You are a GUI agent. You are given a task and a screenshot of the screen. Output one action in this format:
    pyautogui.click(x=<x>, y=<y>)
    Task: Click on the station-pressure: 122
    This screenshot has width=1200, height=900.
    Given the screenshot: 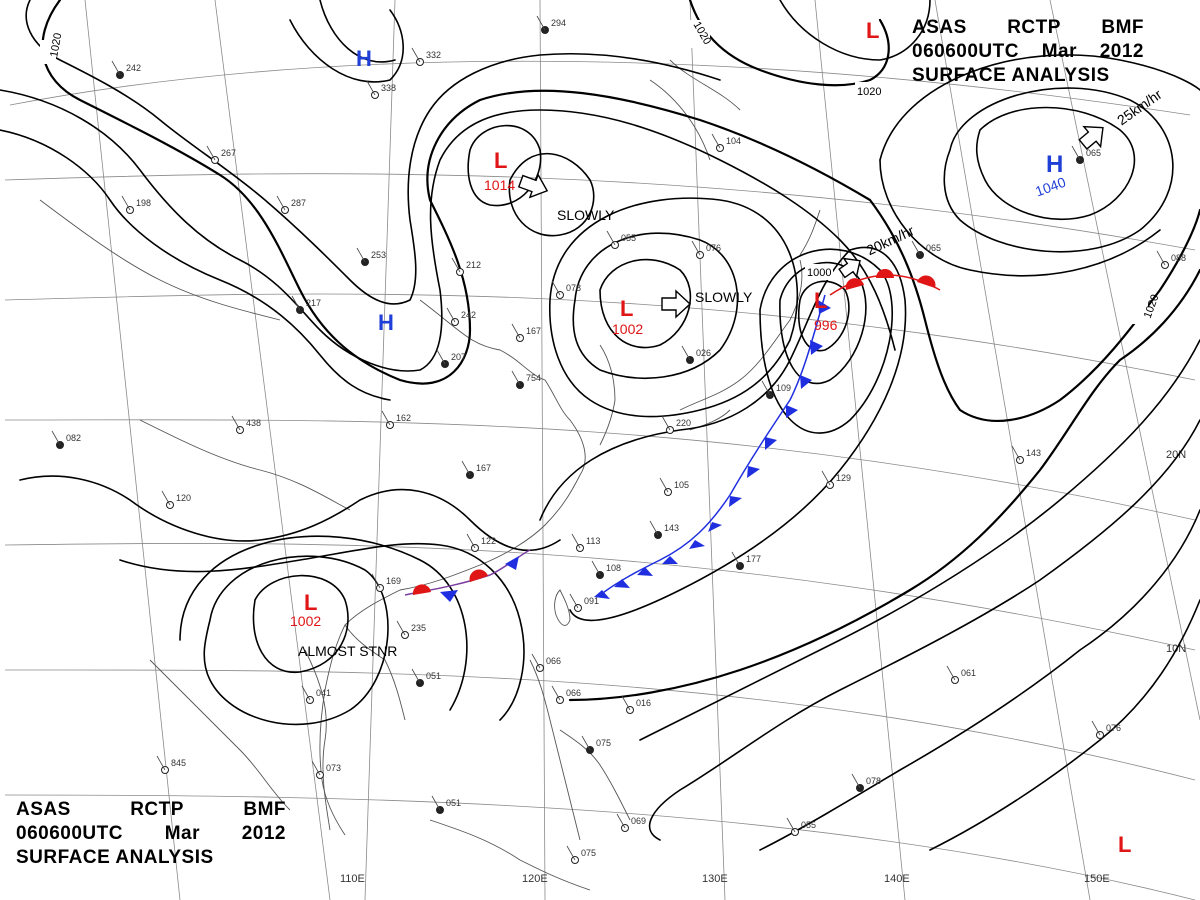 What is the action you would take?
    pyautogui.click(x=488, y=541)
    